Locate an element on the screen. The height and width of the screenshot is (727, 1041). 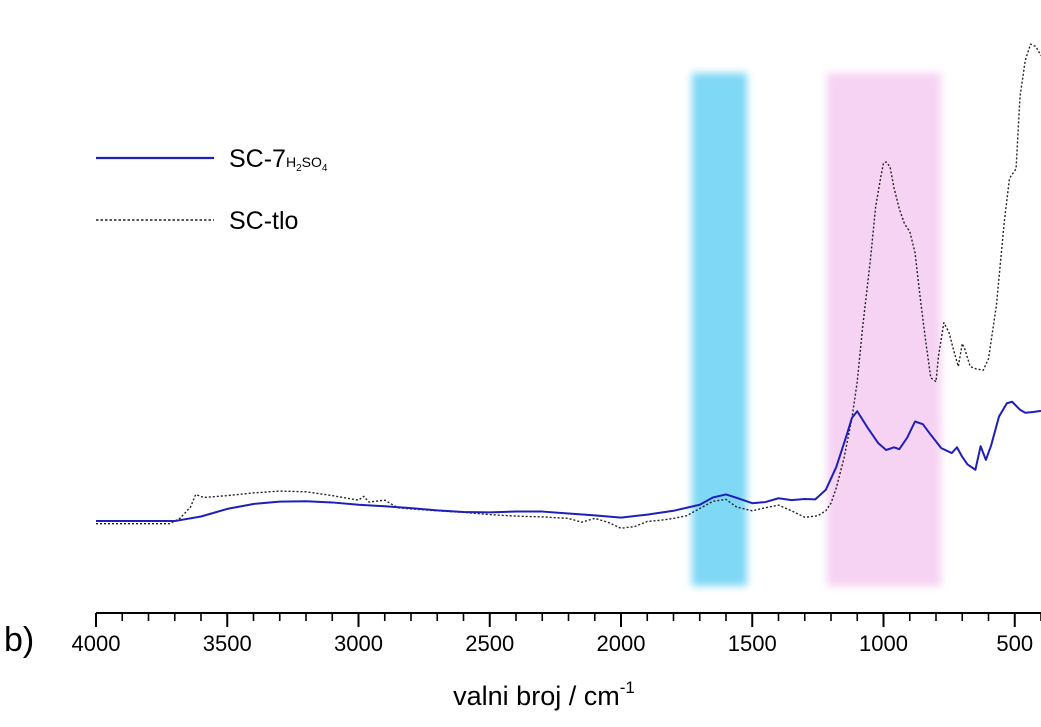
legend-label-sc7: SC-7H2SO4 is located at coordinates (278, 159).